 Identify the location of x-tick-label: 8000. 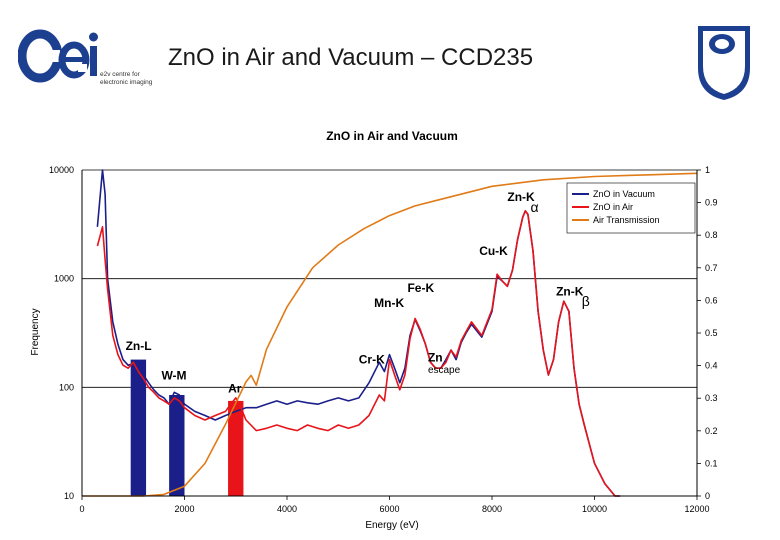
(492, 509).